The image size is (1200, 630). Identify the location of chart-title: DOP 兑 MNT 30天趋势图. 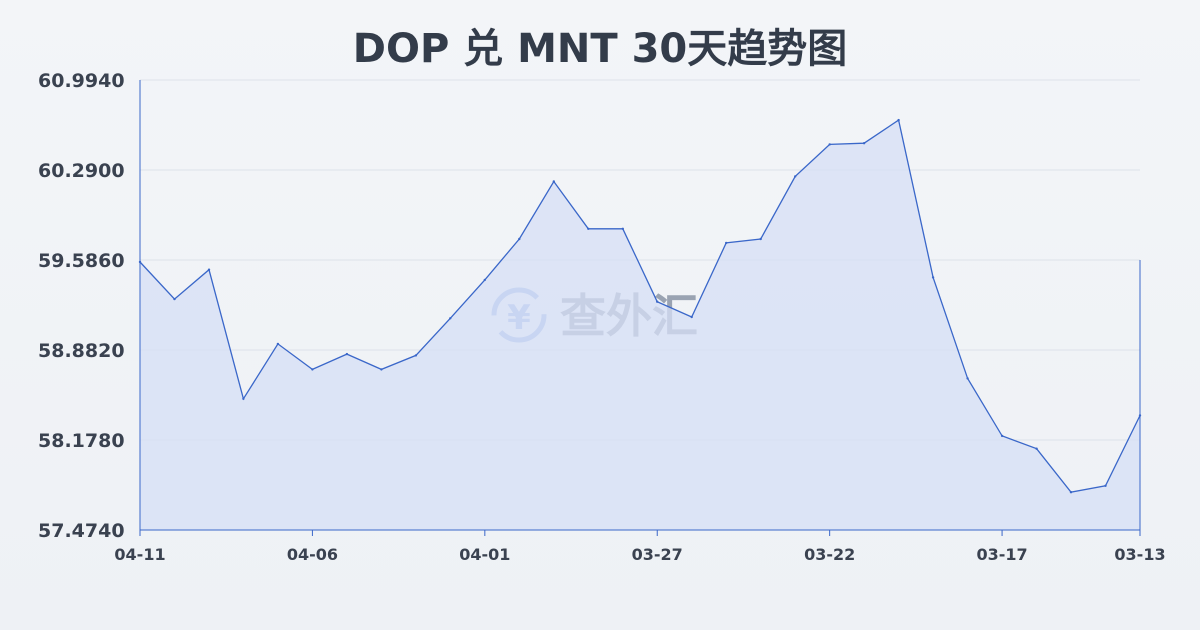
(600, 49).